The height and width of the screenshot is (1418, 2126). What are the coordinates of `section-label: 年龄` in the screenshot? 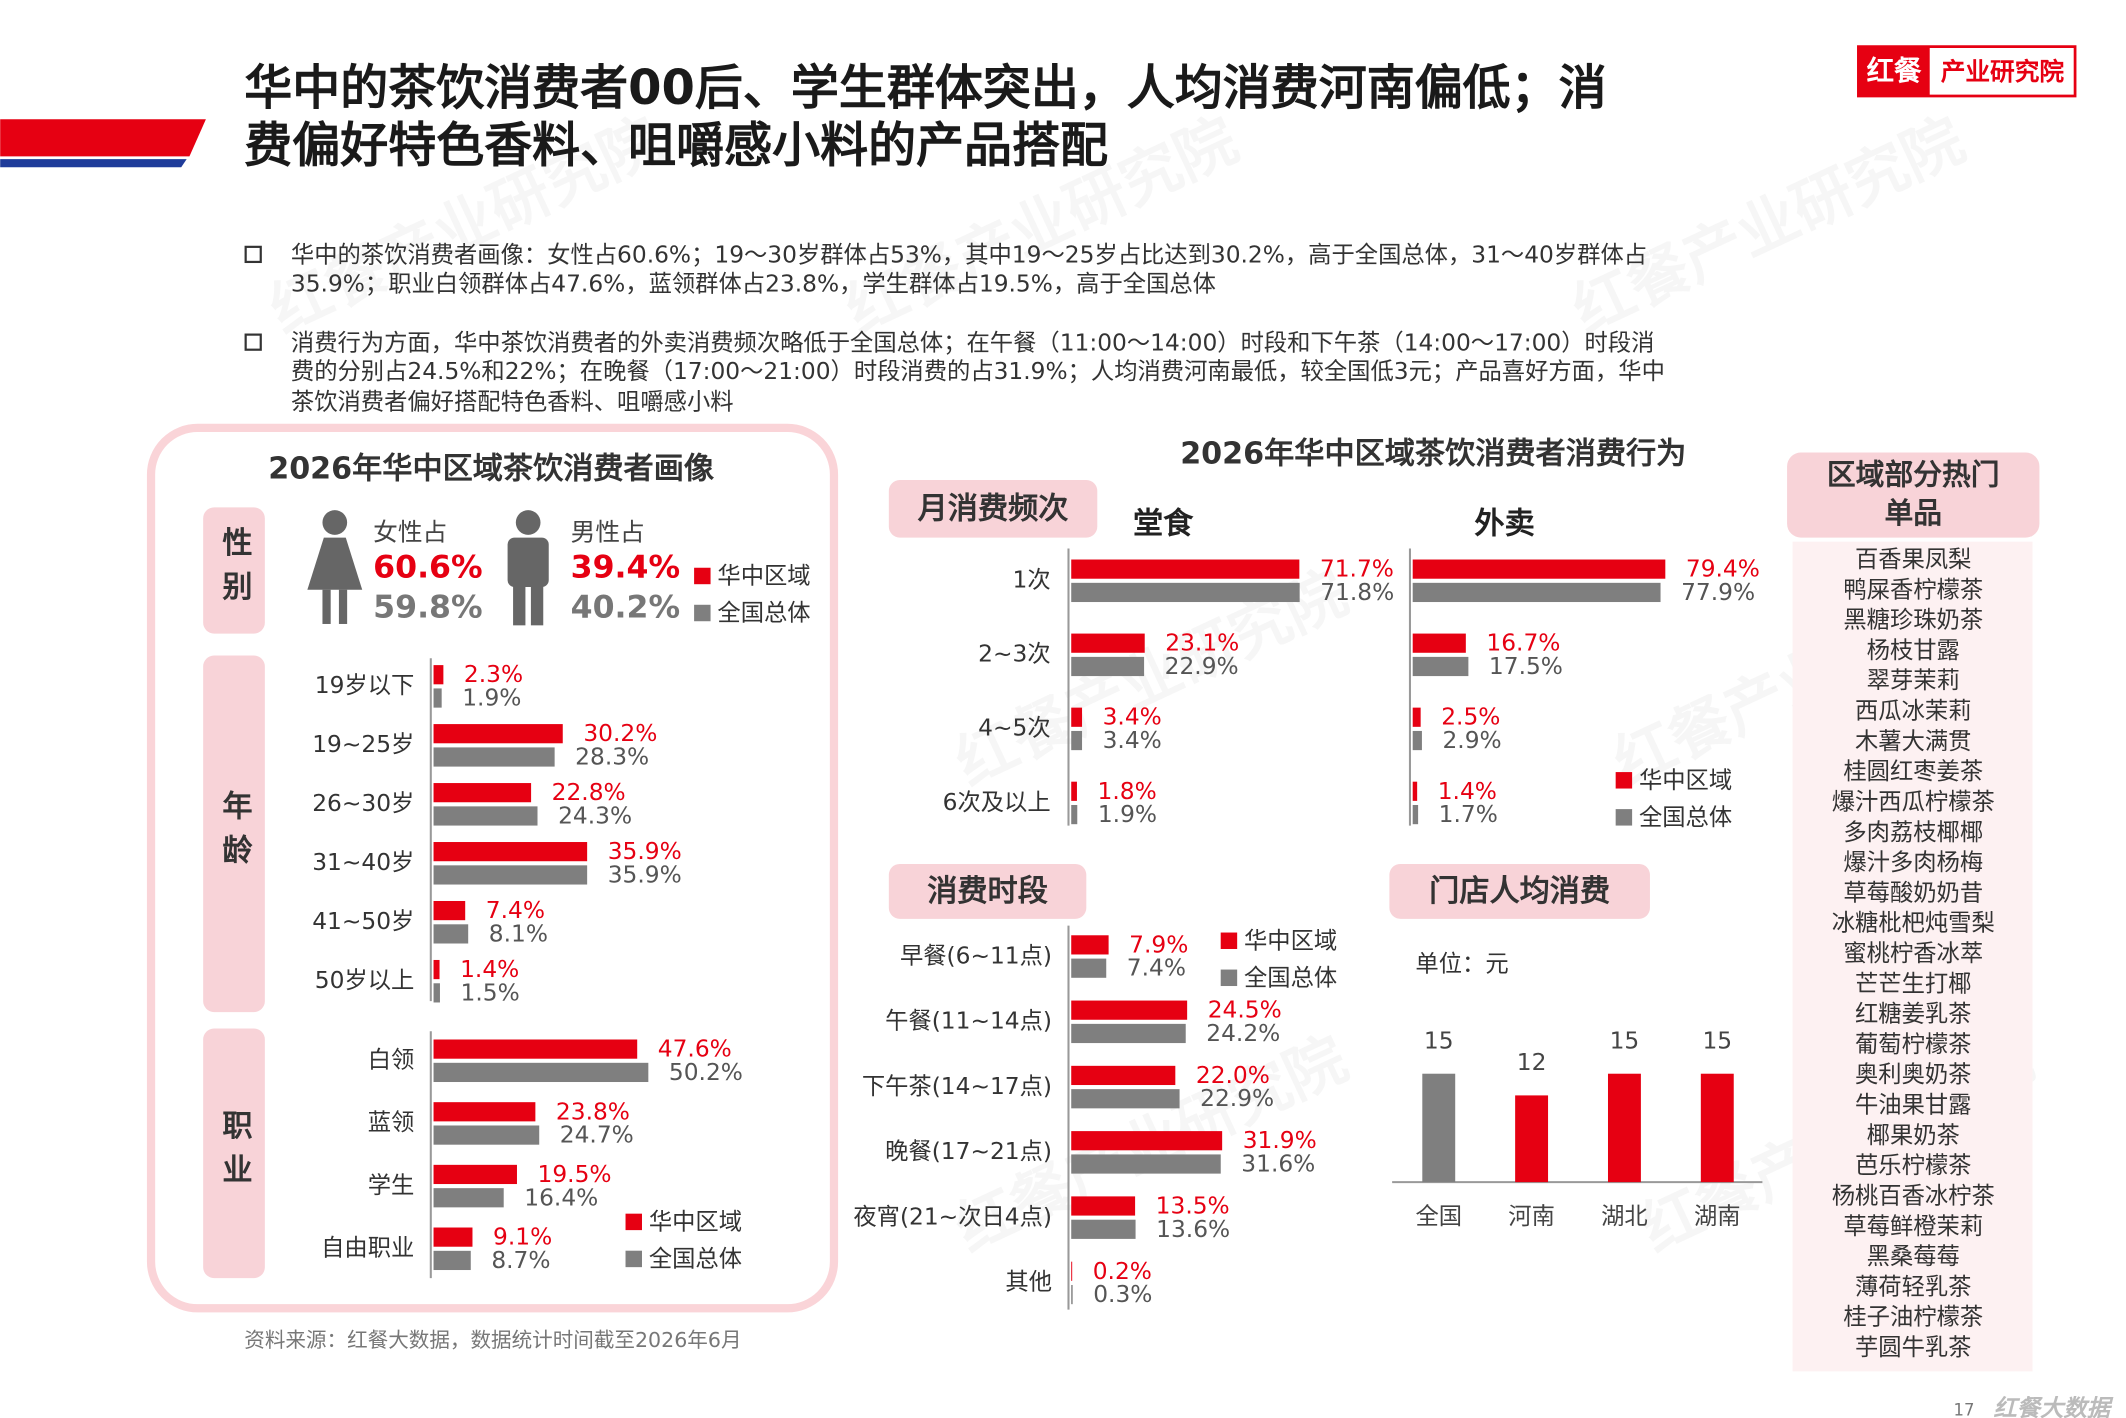 It's located at (235, 833).